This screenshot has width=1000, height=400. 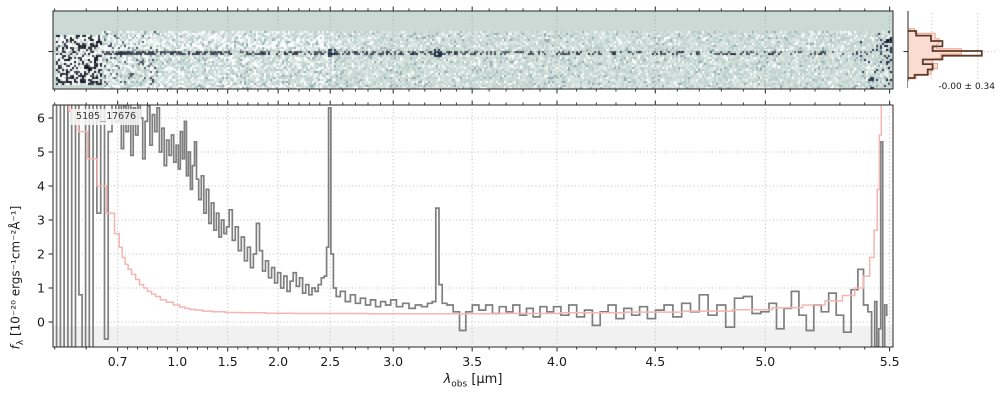 I want to click on y-axis-symbol: f, so click(x=15, y=347).